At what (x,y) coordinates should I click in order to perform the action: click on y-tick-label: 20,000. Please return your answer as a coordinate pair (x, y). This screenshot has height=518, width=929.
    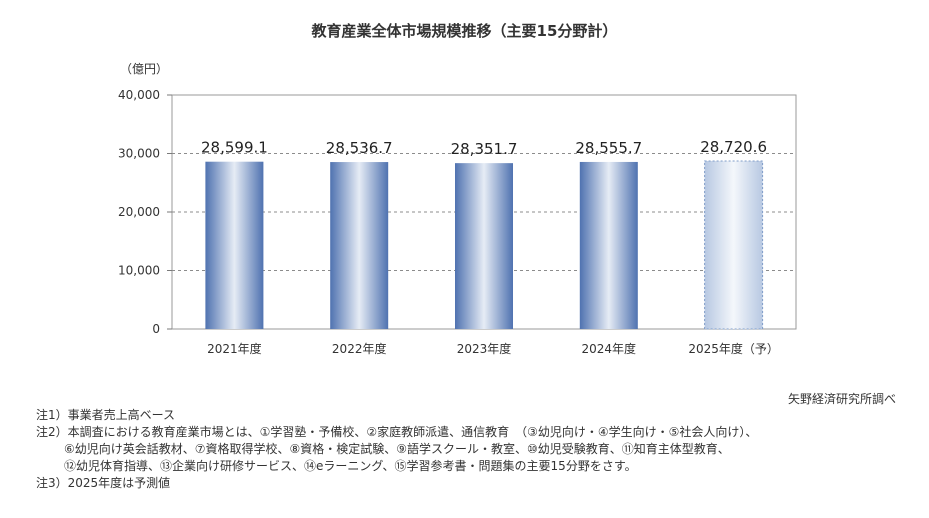
    Looking at the image, I should click on (139, 212).